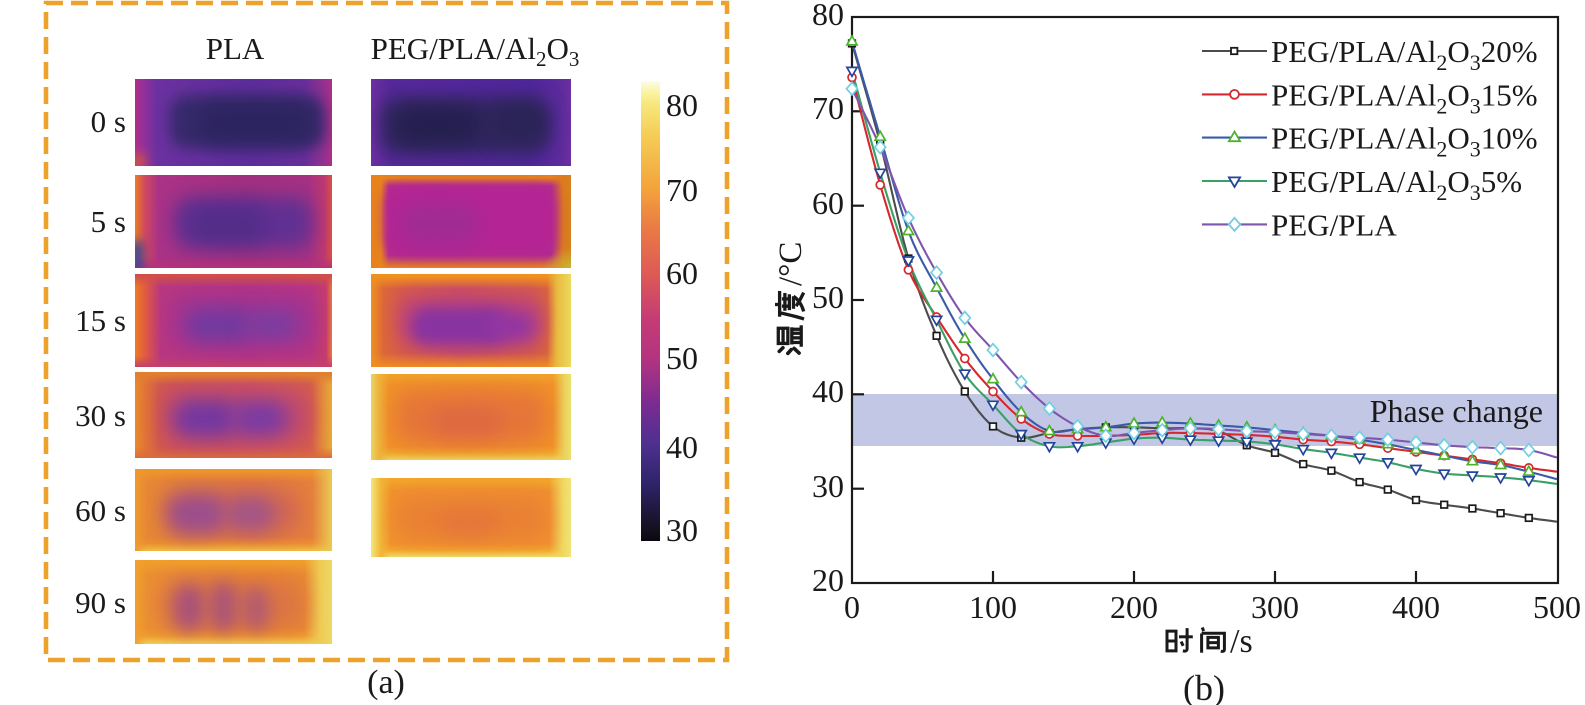 This screenshot has width=1585, height=705. What do you see at coordinates (1416, 607) in the screenshot?
I see `svg-text: 400` at bounding box center [1416, 607].